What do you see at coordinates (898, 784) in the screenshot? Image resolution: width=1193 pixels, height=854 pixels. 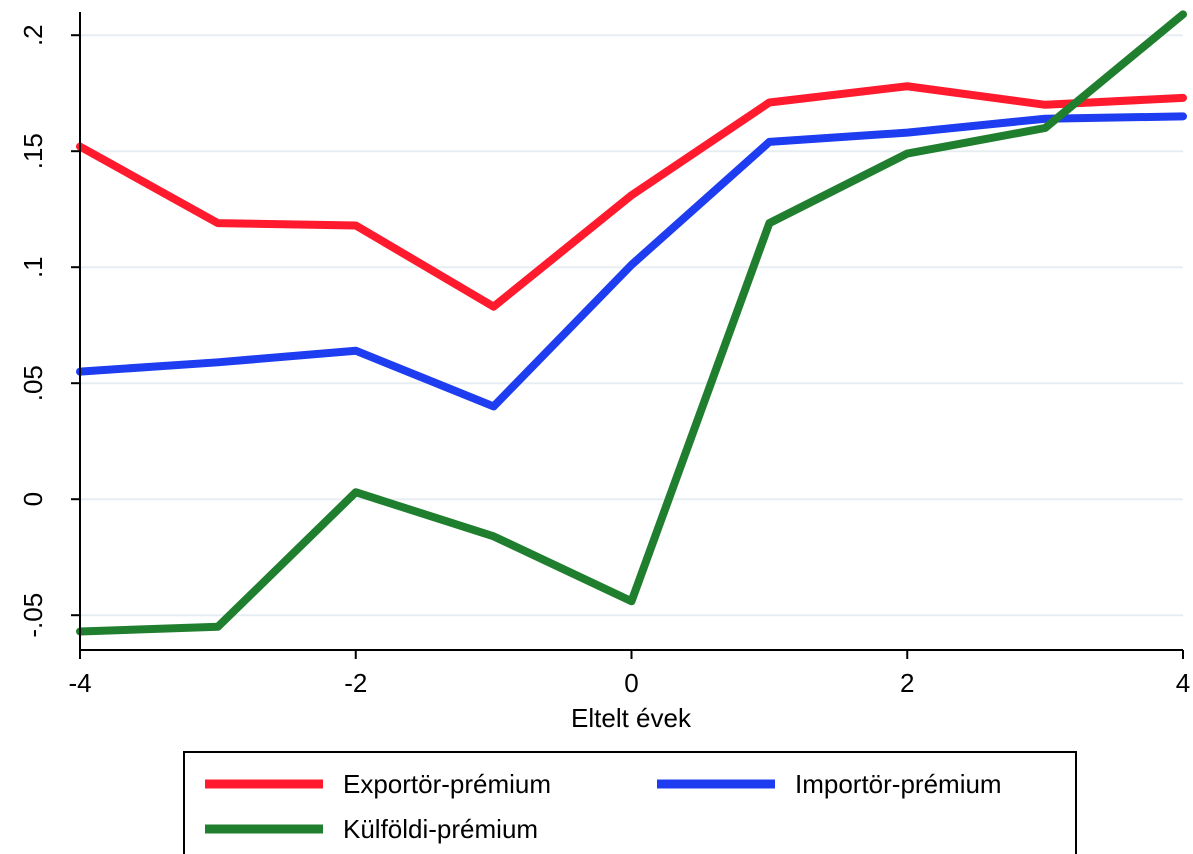 I see `legend-label: Importör-prémium` at bounding box center [898, 784].